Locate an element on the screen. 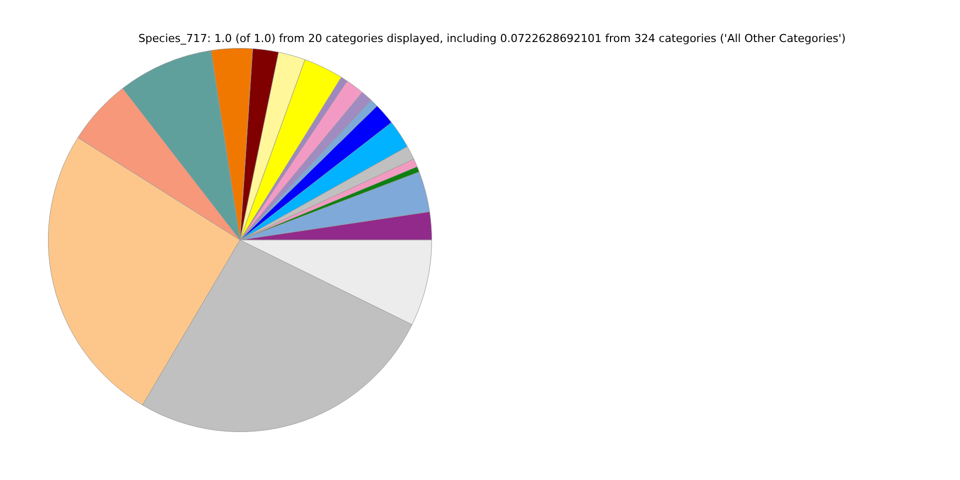 This screenshot has height=480, width=960. text: Species_717: 1.0 (of 1.0) from 20 categories displayed, including 0.0722628692101 from 324 categories ('All Other Categories') is located at coordinates (492, 38).